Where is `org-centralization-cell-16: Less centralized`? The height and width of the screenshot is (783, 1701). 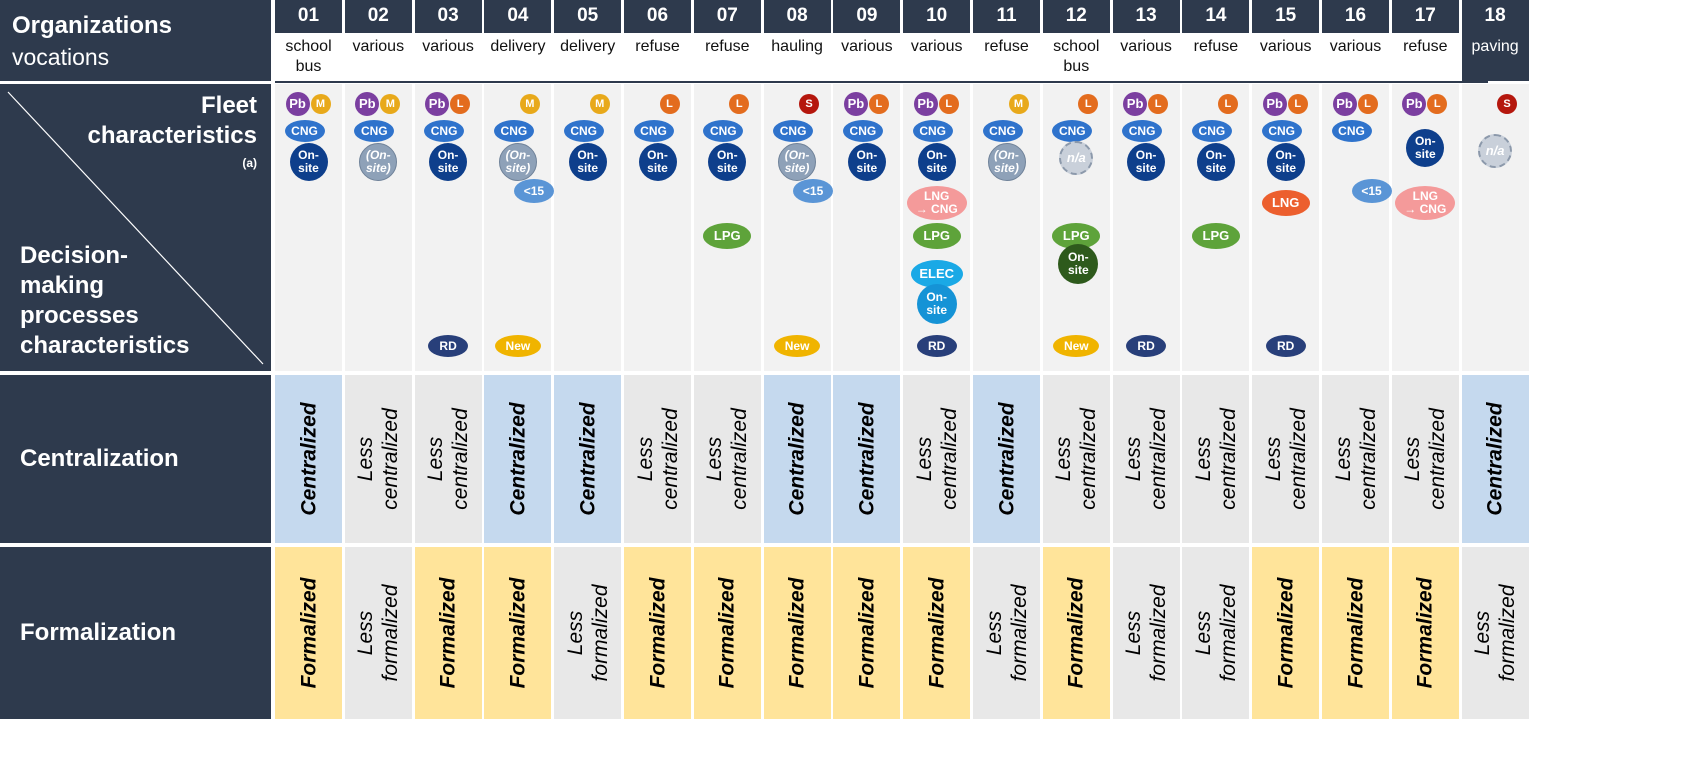
org-centralization-cell-16: Less centralized is located at coordinates (1355, 459).